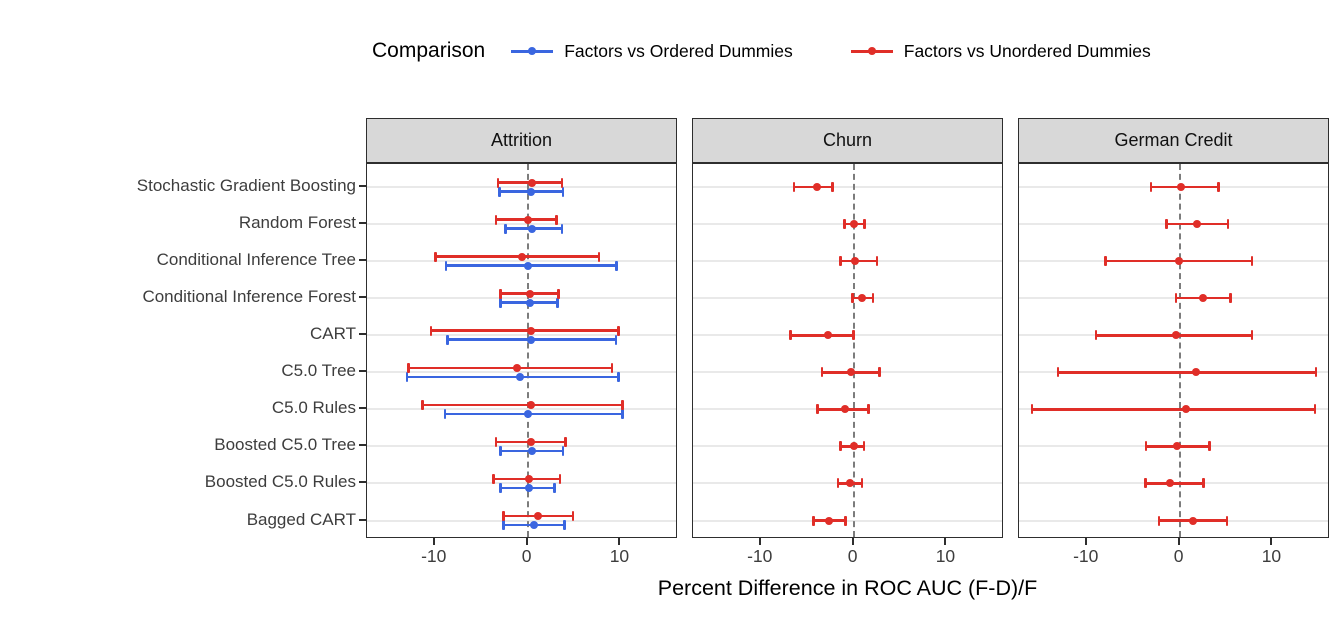  What do you see at coordinates (521, 350) in the screenshot?
I see `facet-panel` at bounding box center [521, 350].